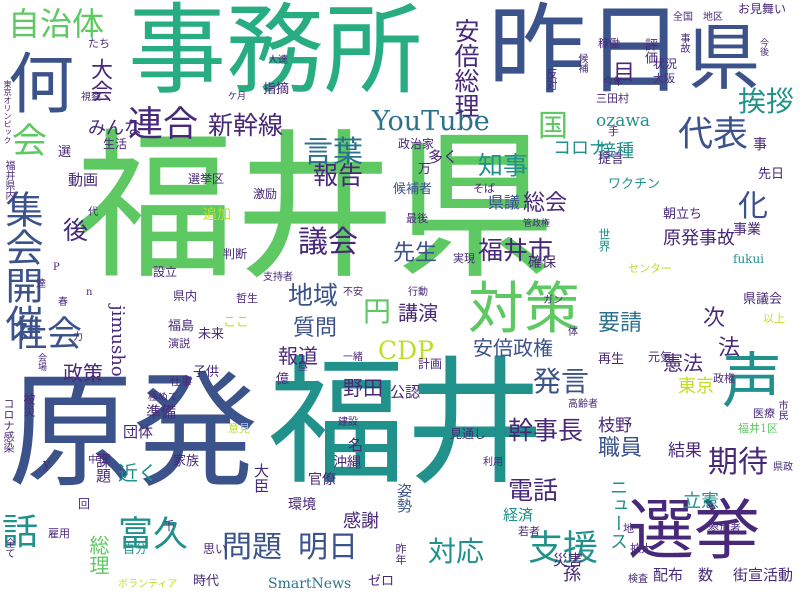 This screenshot has height=600, width=800. I want to click on word: 大臣, so click(261, 478).